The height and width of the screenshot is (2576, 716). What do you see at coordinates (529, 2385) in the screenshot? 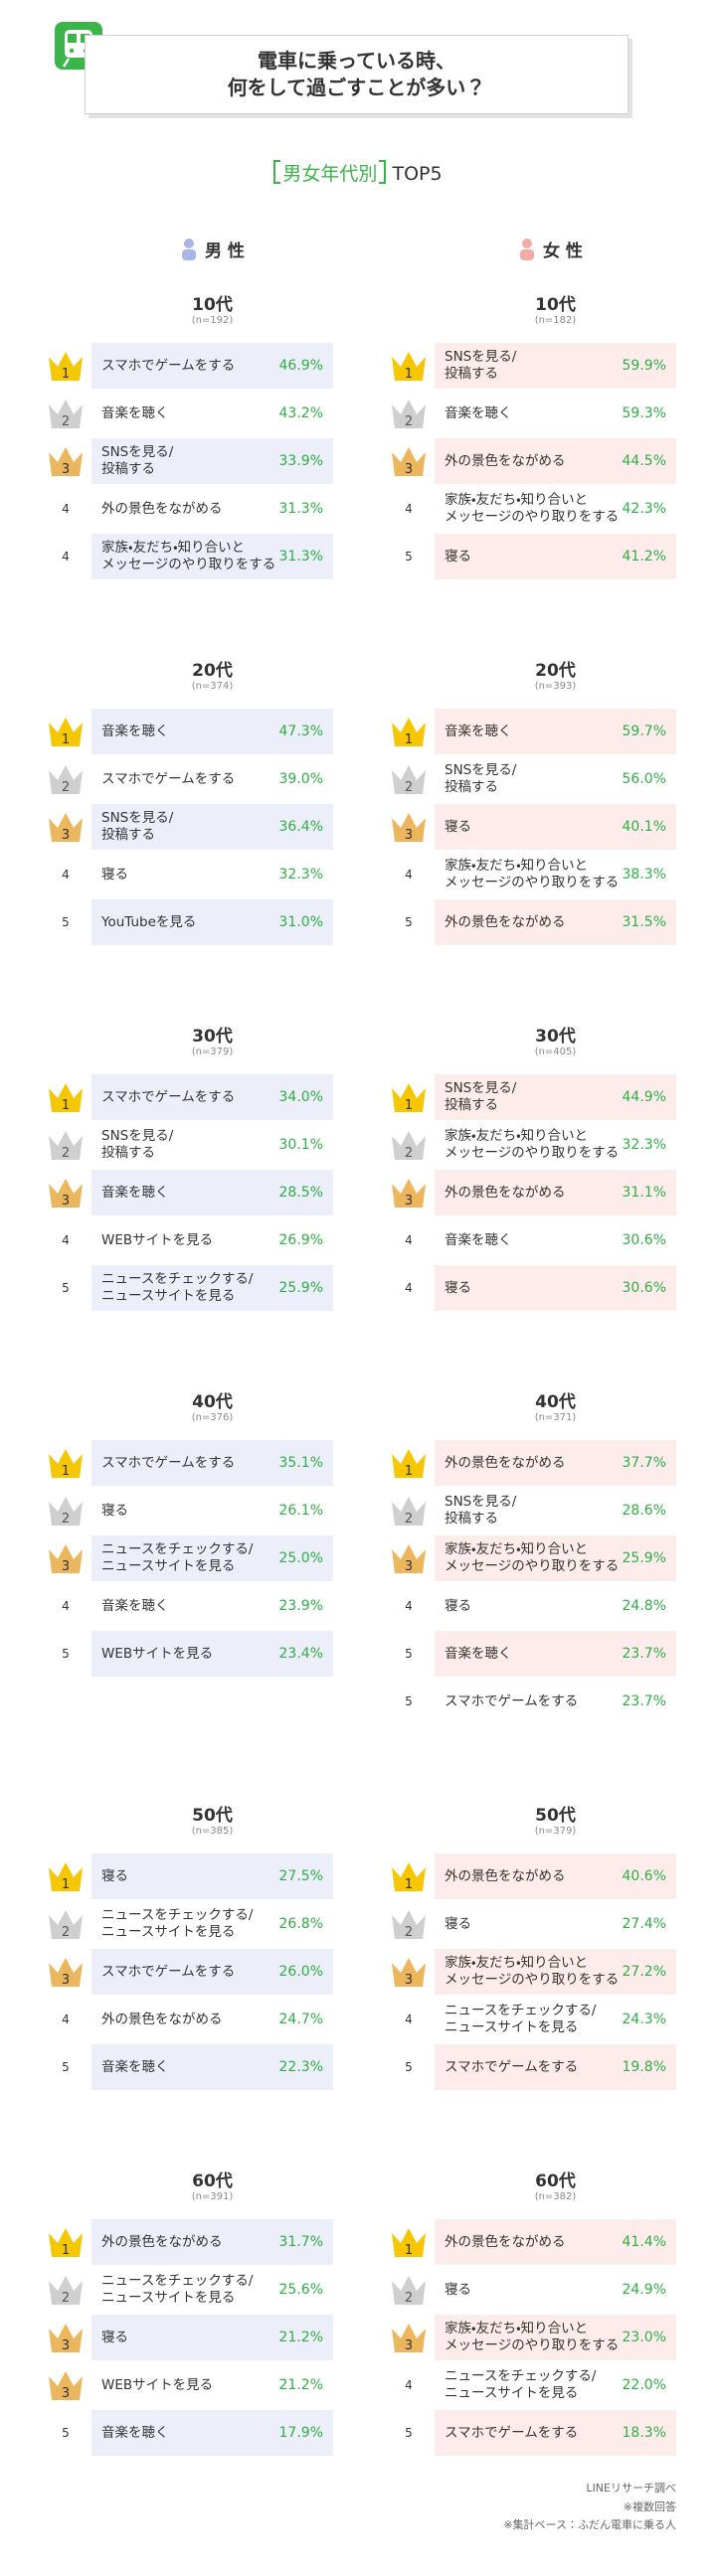
I see `rank-row: 4 ニュースをチェックする/ ニュースサイトを見る 22.0%` at bounding box center [529, 2385].